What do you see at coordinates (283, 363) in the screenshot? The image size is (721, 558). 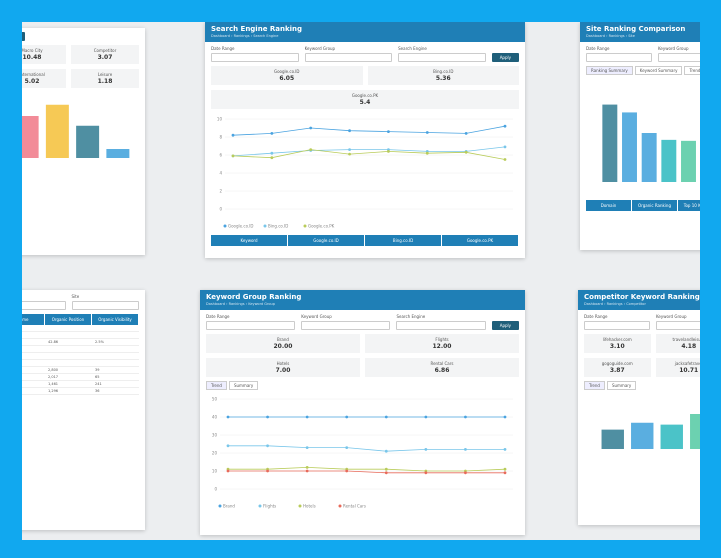 I see `stat-label: Hotels` at bounding box center [283, 363].